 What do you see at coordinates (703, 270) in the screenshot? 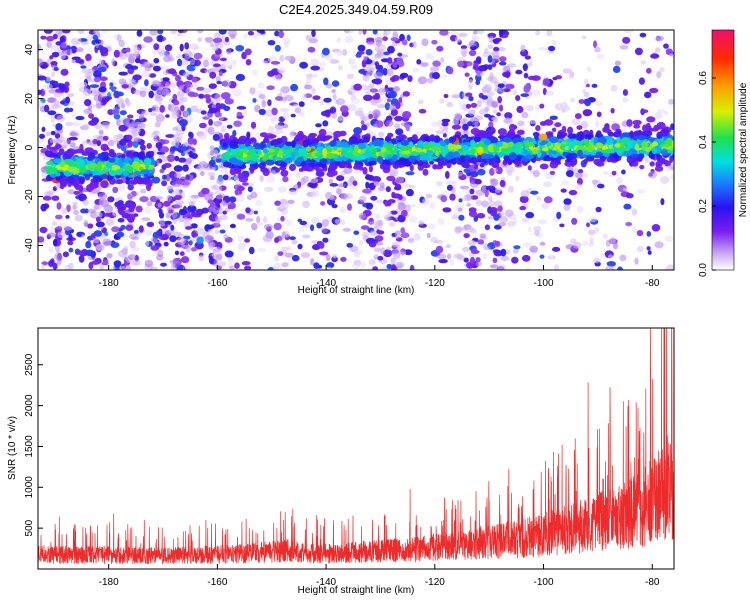
I see `colorbar-tick-label: 0.0` at bounding box center [703, 270].